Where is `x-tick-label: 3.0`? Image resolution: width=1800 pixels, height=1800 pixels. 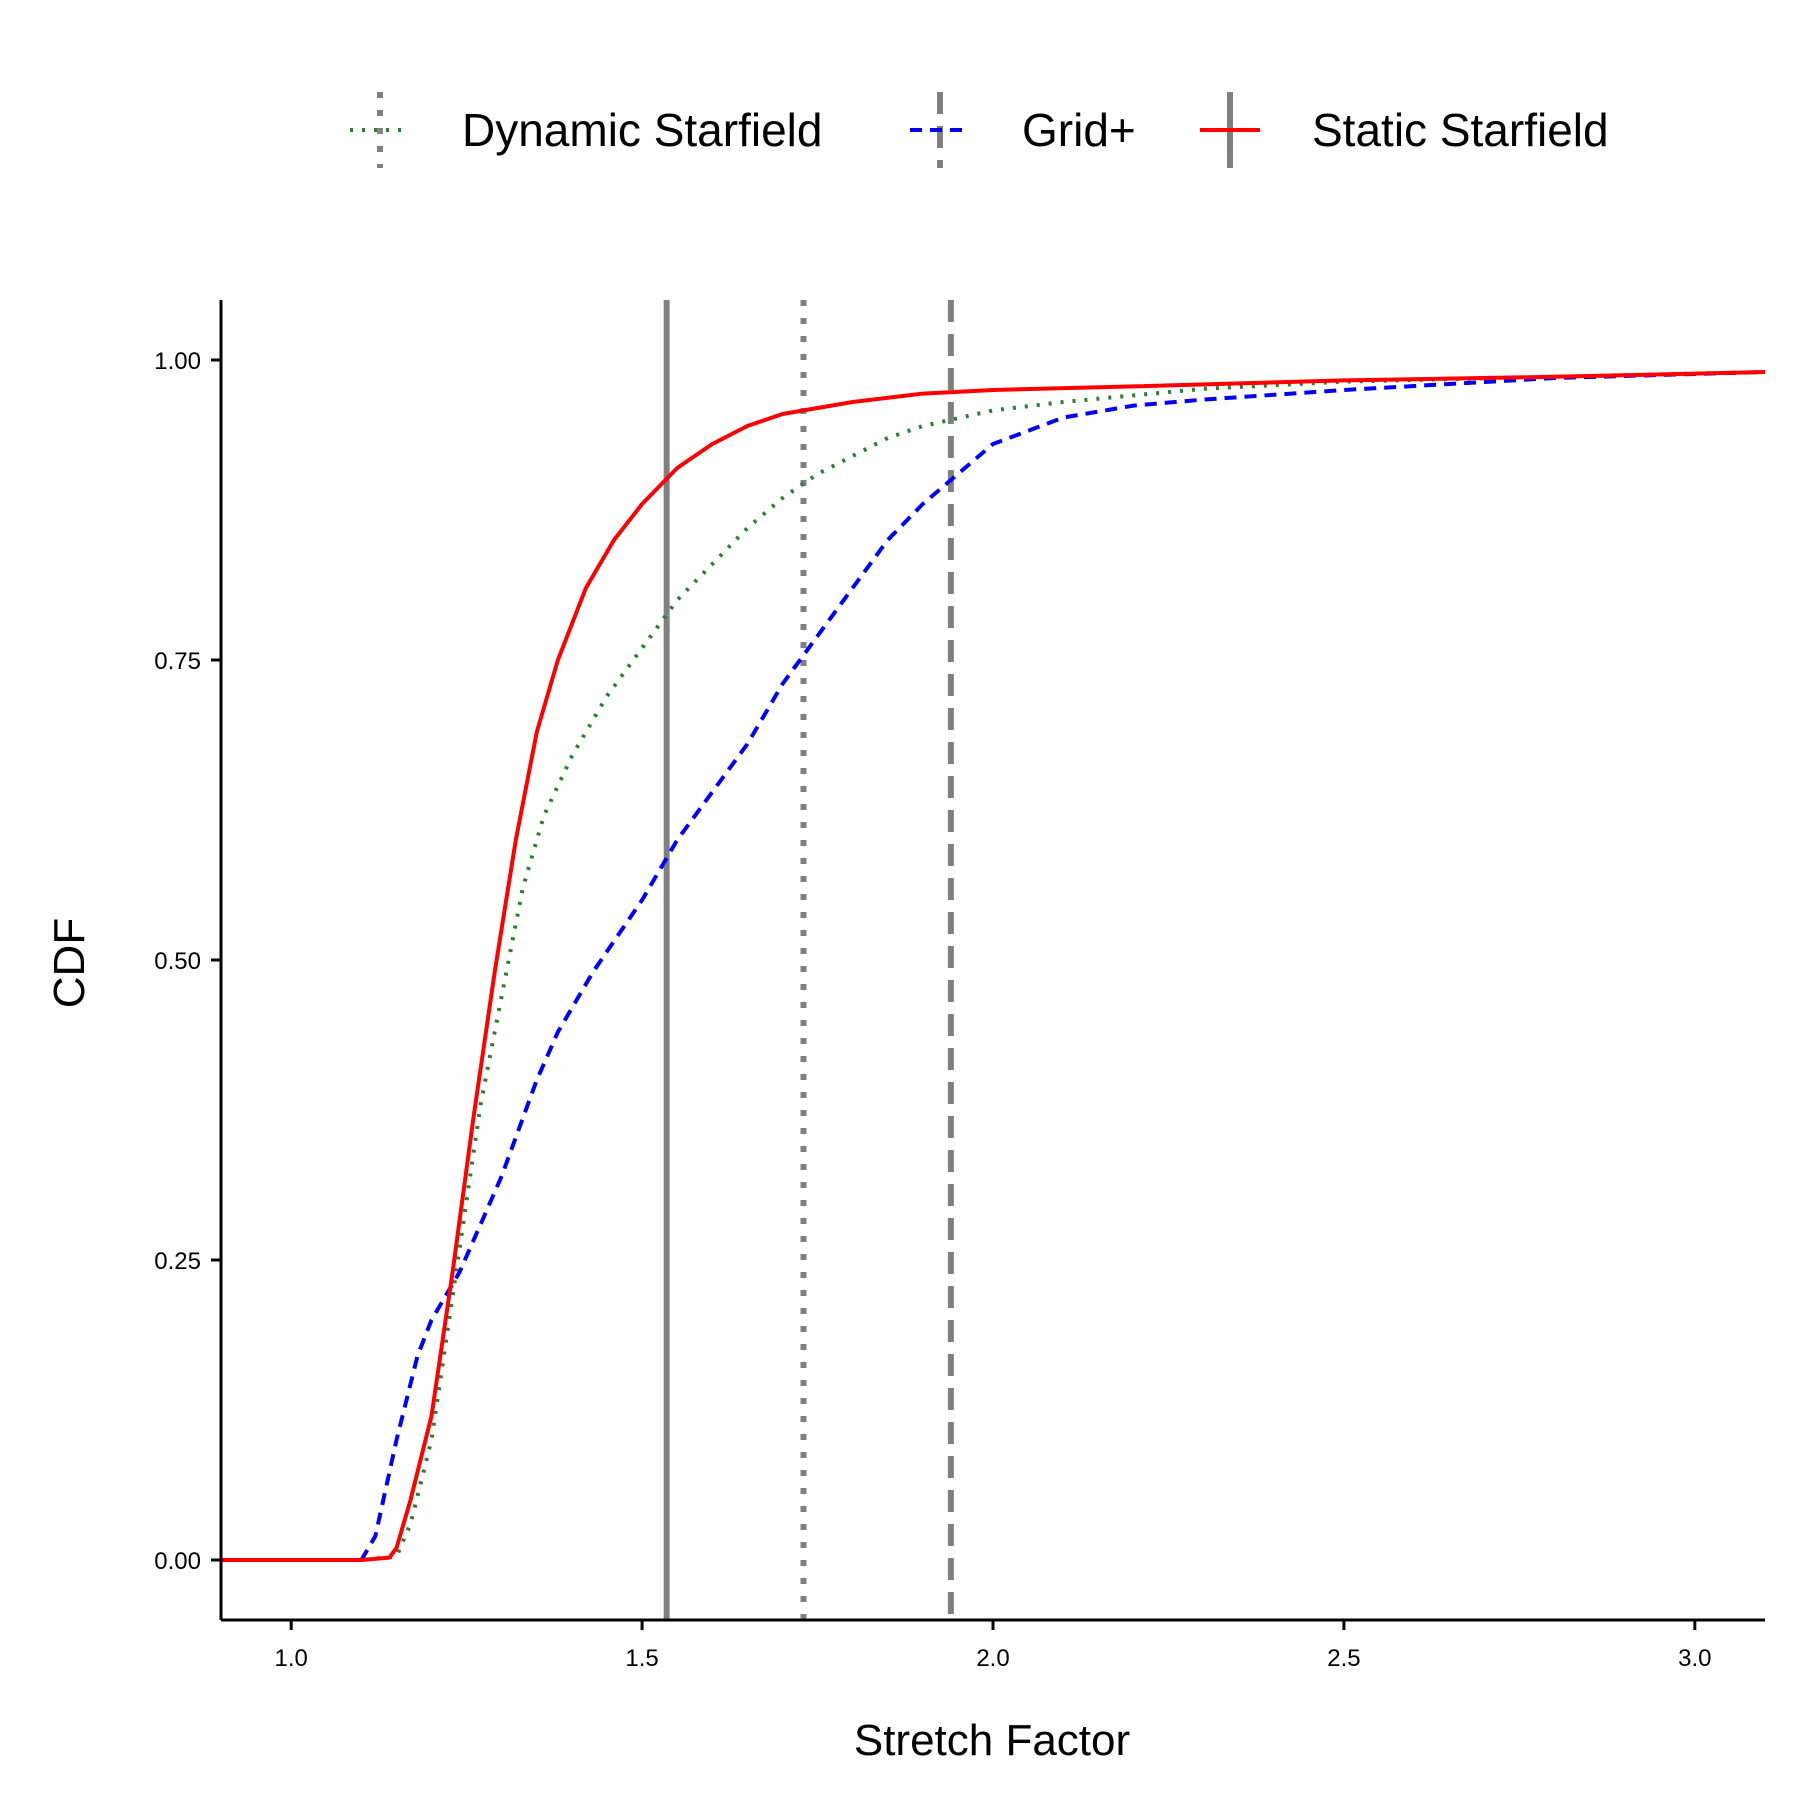
x-tick-label: 3.0 is located at coordinates (1694, 1658).